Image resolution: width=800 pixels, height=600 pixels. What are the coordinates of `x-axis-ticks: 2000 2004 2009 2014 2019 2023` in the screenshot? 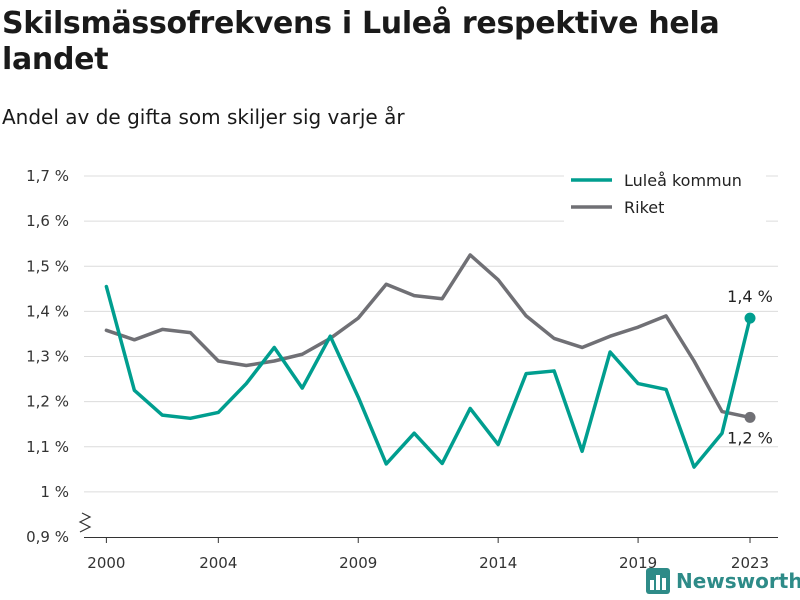 It's located at (428, 554).